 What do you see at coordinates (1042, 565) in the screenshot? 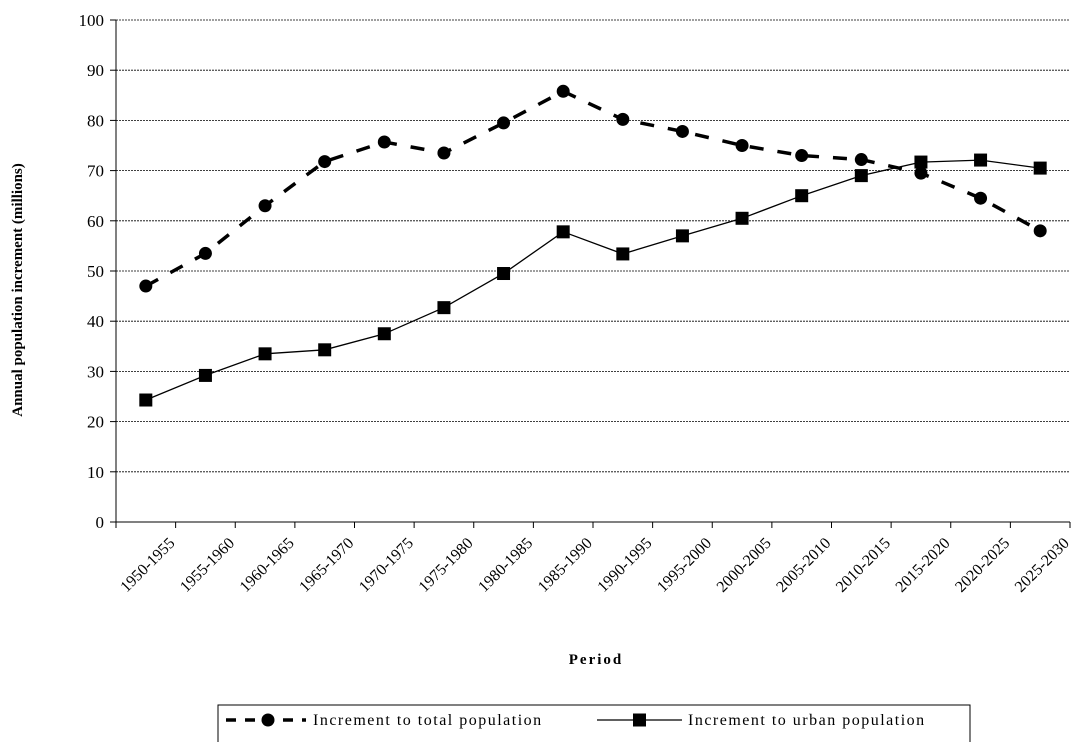
I see `x-tick-label: 2025-2030` at bounding box center [1042, 565].